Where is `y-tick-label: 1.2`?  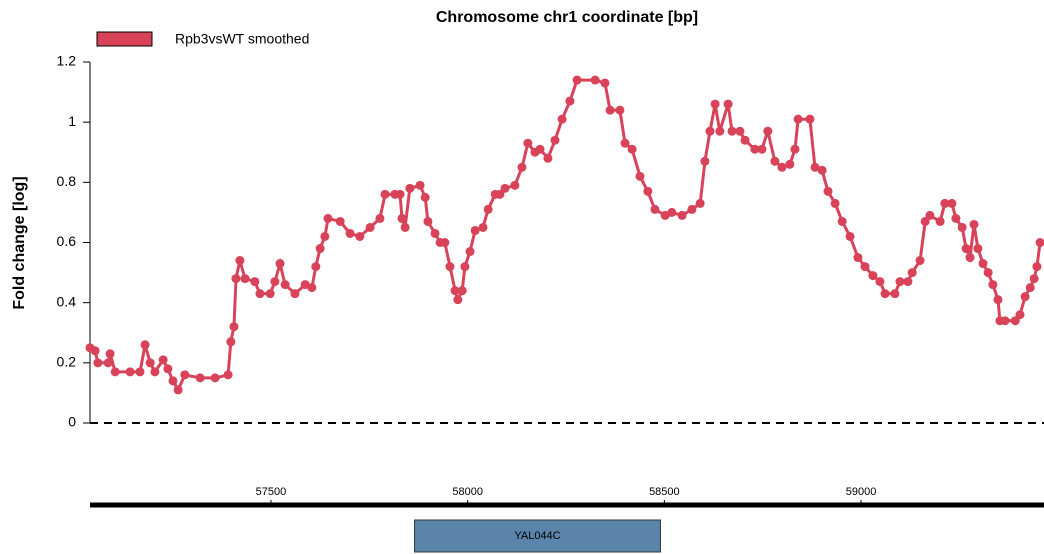
y-tick-label: 1.2 is located at coordinates (67, 61).